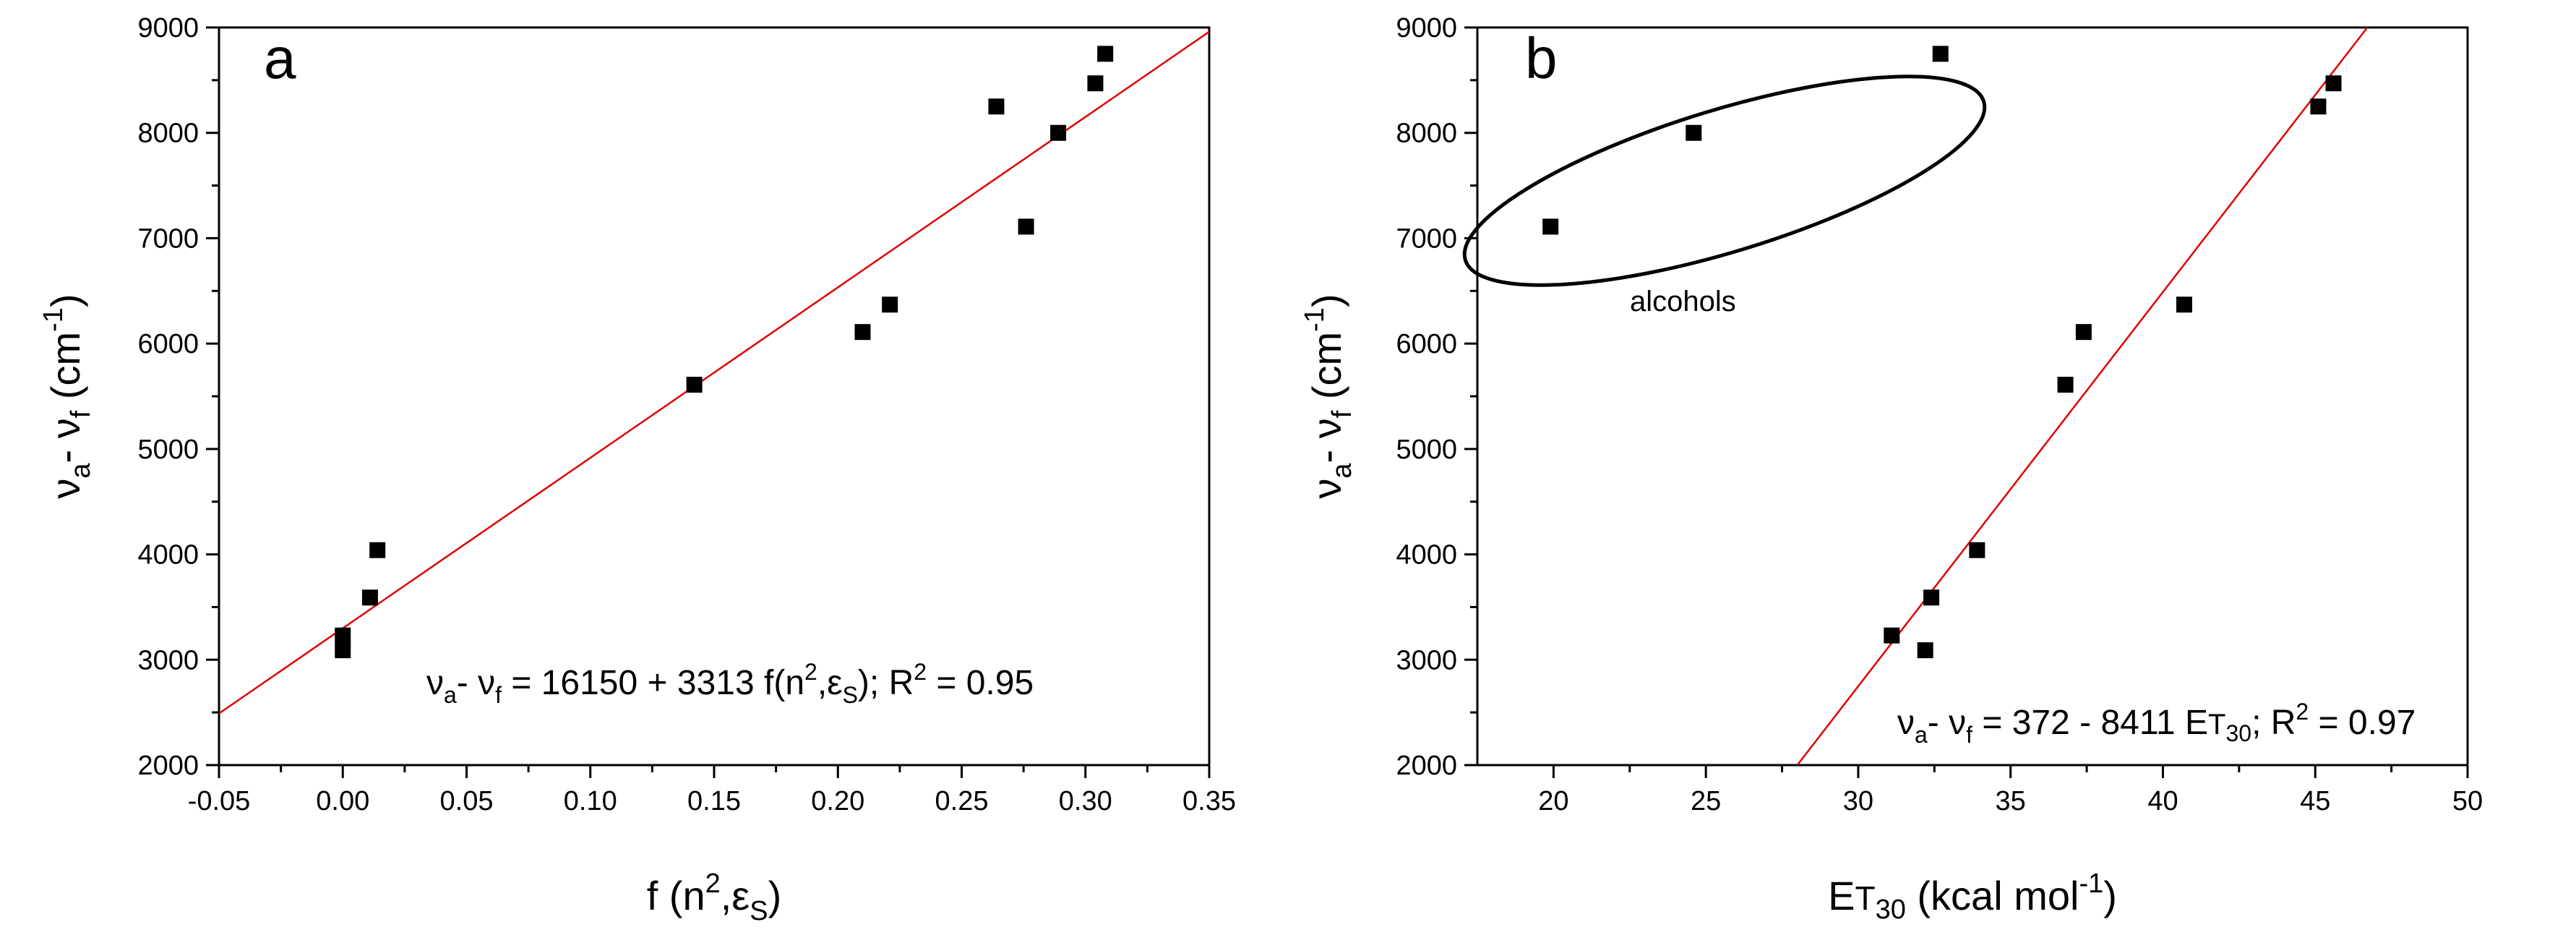 The height and width of the screenshot is (943, 2576). I want to click on ya-f-sub: f, so click(81, 414).